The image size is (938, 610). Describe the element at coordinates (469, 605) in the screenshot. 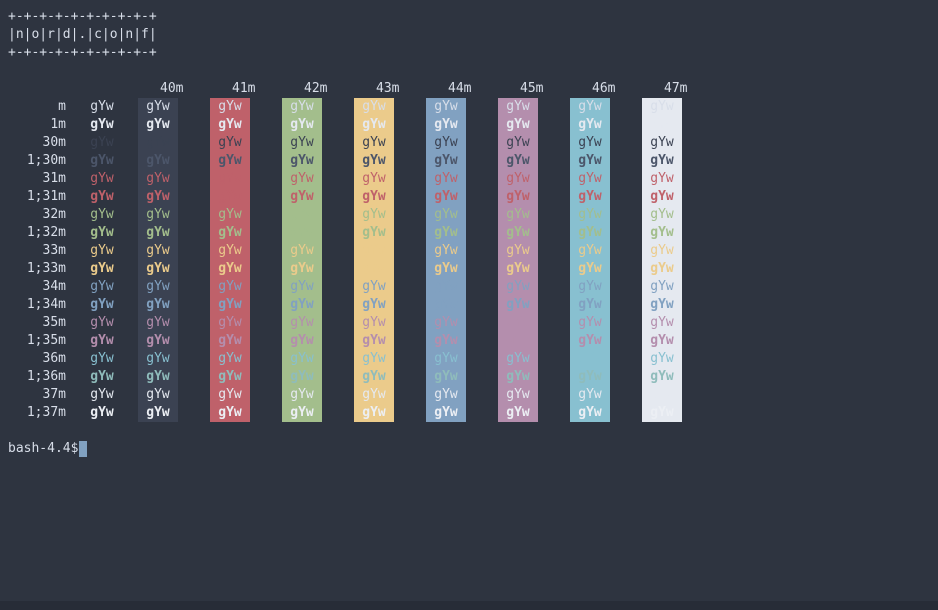

I see `bottom-bar` at that location.